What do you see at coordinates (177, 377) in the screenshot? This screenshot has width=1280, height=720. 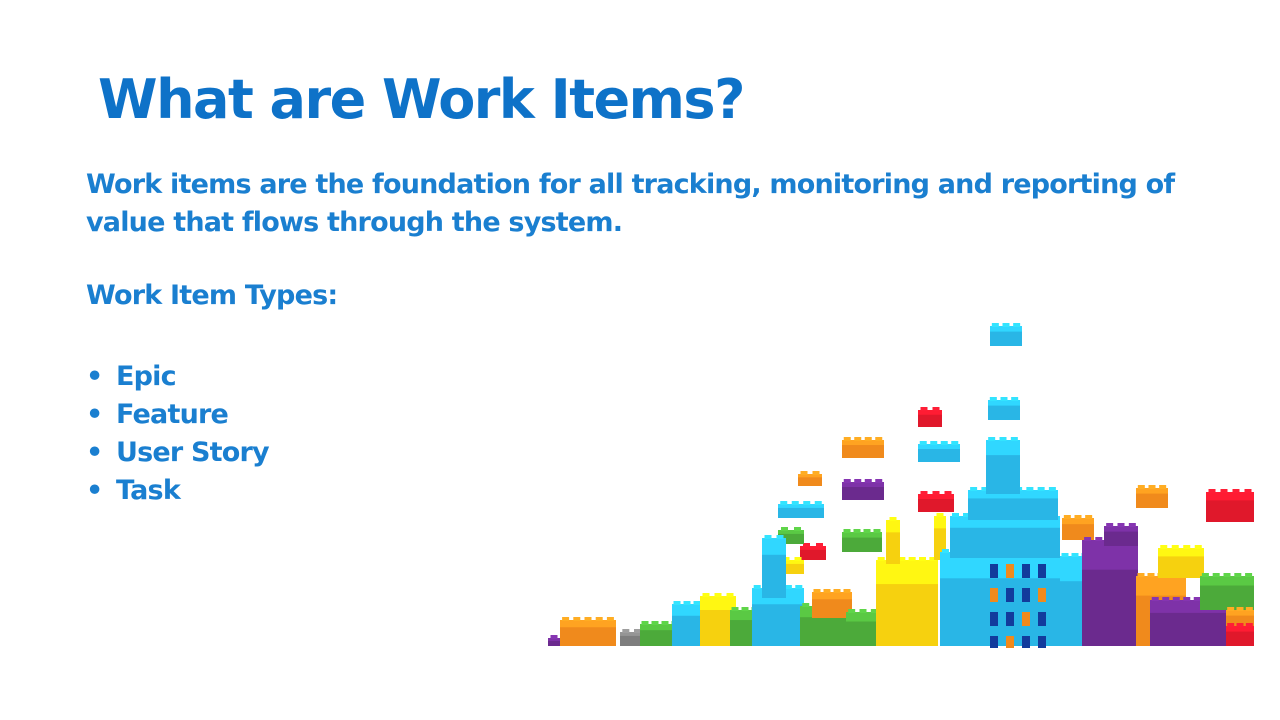 I see `list-item: • Epic` at bounding box center [177, 377].